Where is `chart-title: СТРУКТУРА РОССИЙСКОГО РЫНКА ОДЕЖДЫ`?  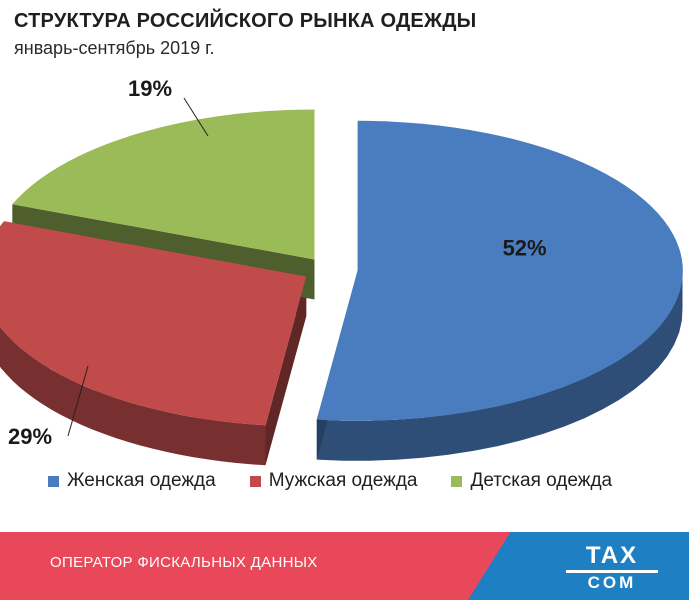
chart-title: СТРУКТУРА РОССИЙСКОГО РЫНКА ОДЕЖДЫ is located at coordinates (245, 21).